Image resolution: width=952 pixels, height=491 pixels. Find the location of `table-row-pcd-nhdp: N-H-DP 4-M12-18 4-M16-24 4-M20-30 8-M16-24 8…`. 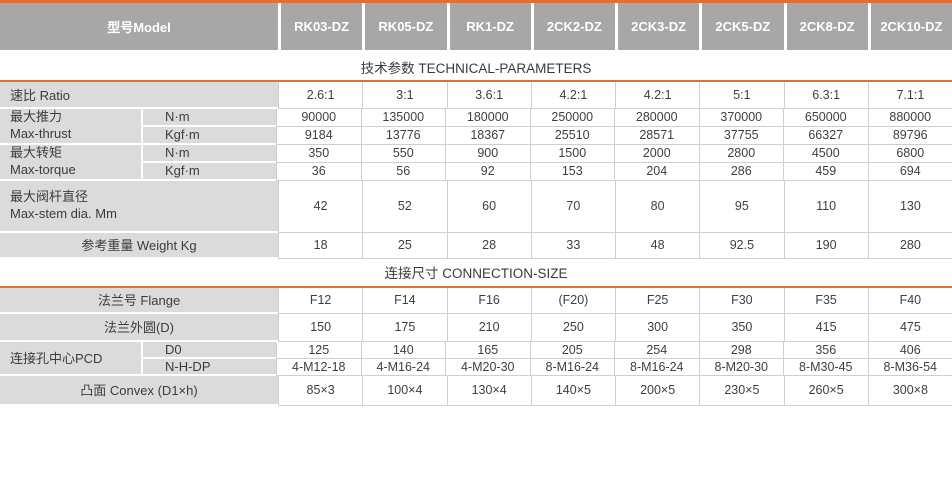

table-row-pcd-nhdp: N-H-DP 4-M12-18 4-M16-24 4-M20-30 8-M16-24 8… is located at coordinates (547, 367).